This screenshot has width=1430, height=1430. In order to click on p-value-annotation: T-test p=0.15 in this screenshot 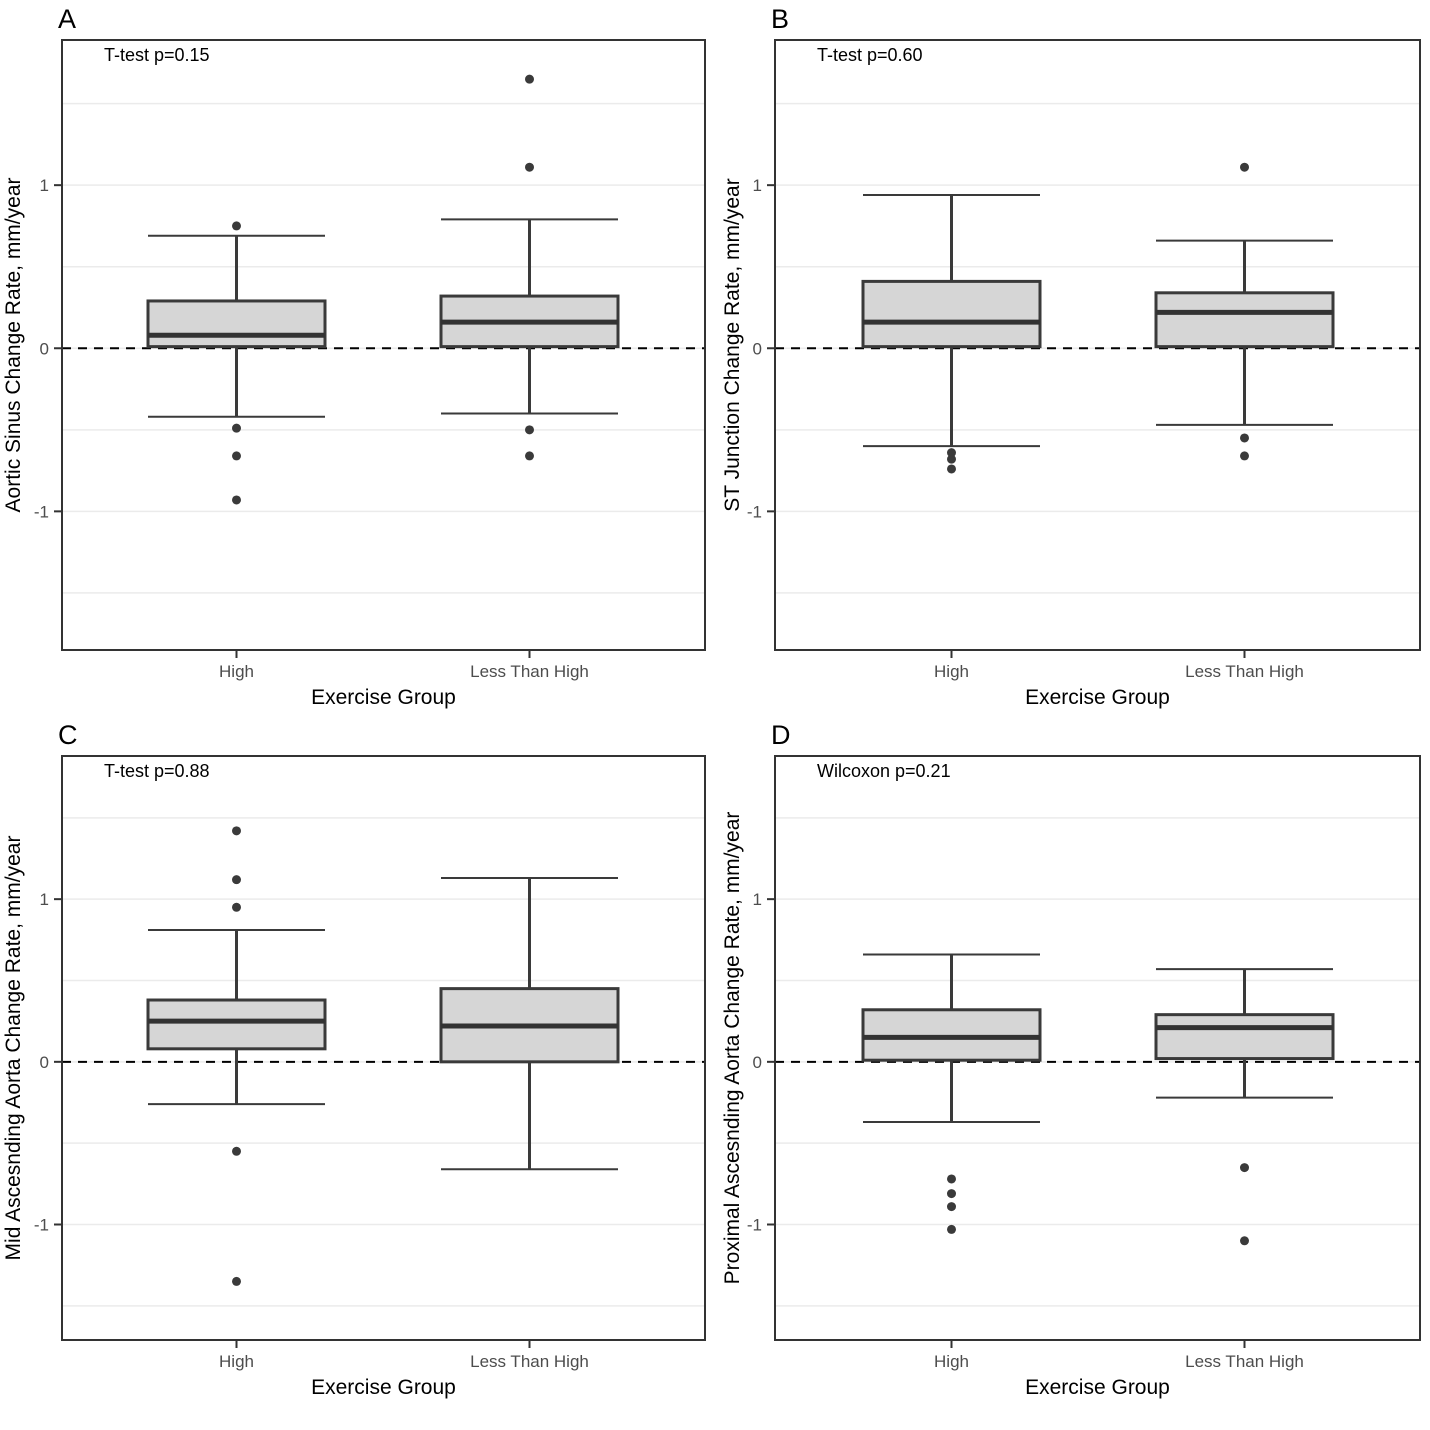, I will do `click(157, 55)`.